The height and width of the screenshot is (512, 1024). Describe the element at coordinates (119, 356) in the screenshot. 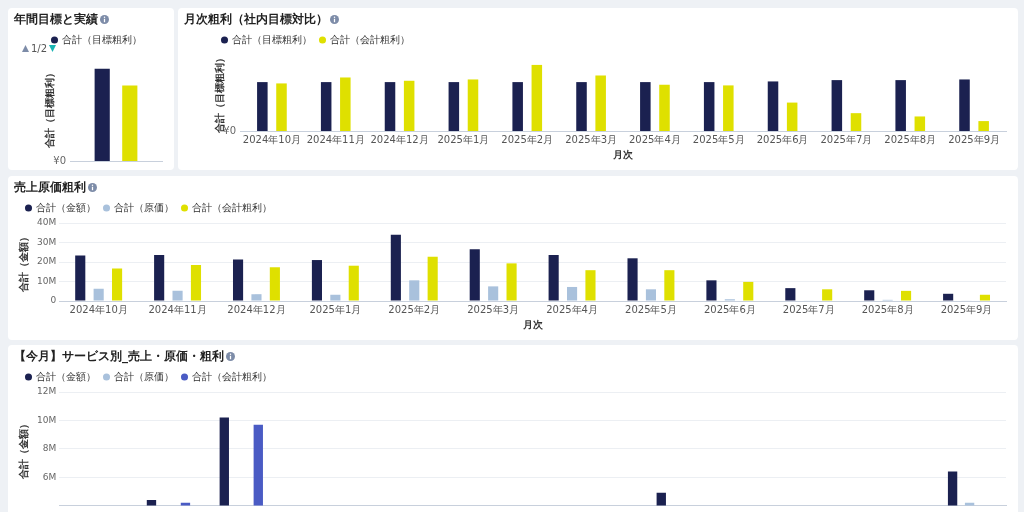

I see `chart-title: 【今月】サービス別_売上・原価・粗利` at that location.